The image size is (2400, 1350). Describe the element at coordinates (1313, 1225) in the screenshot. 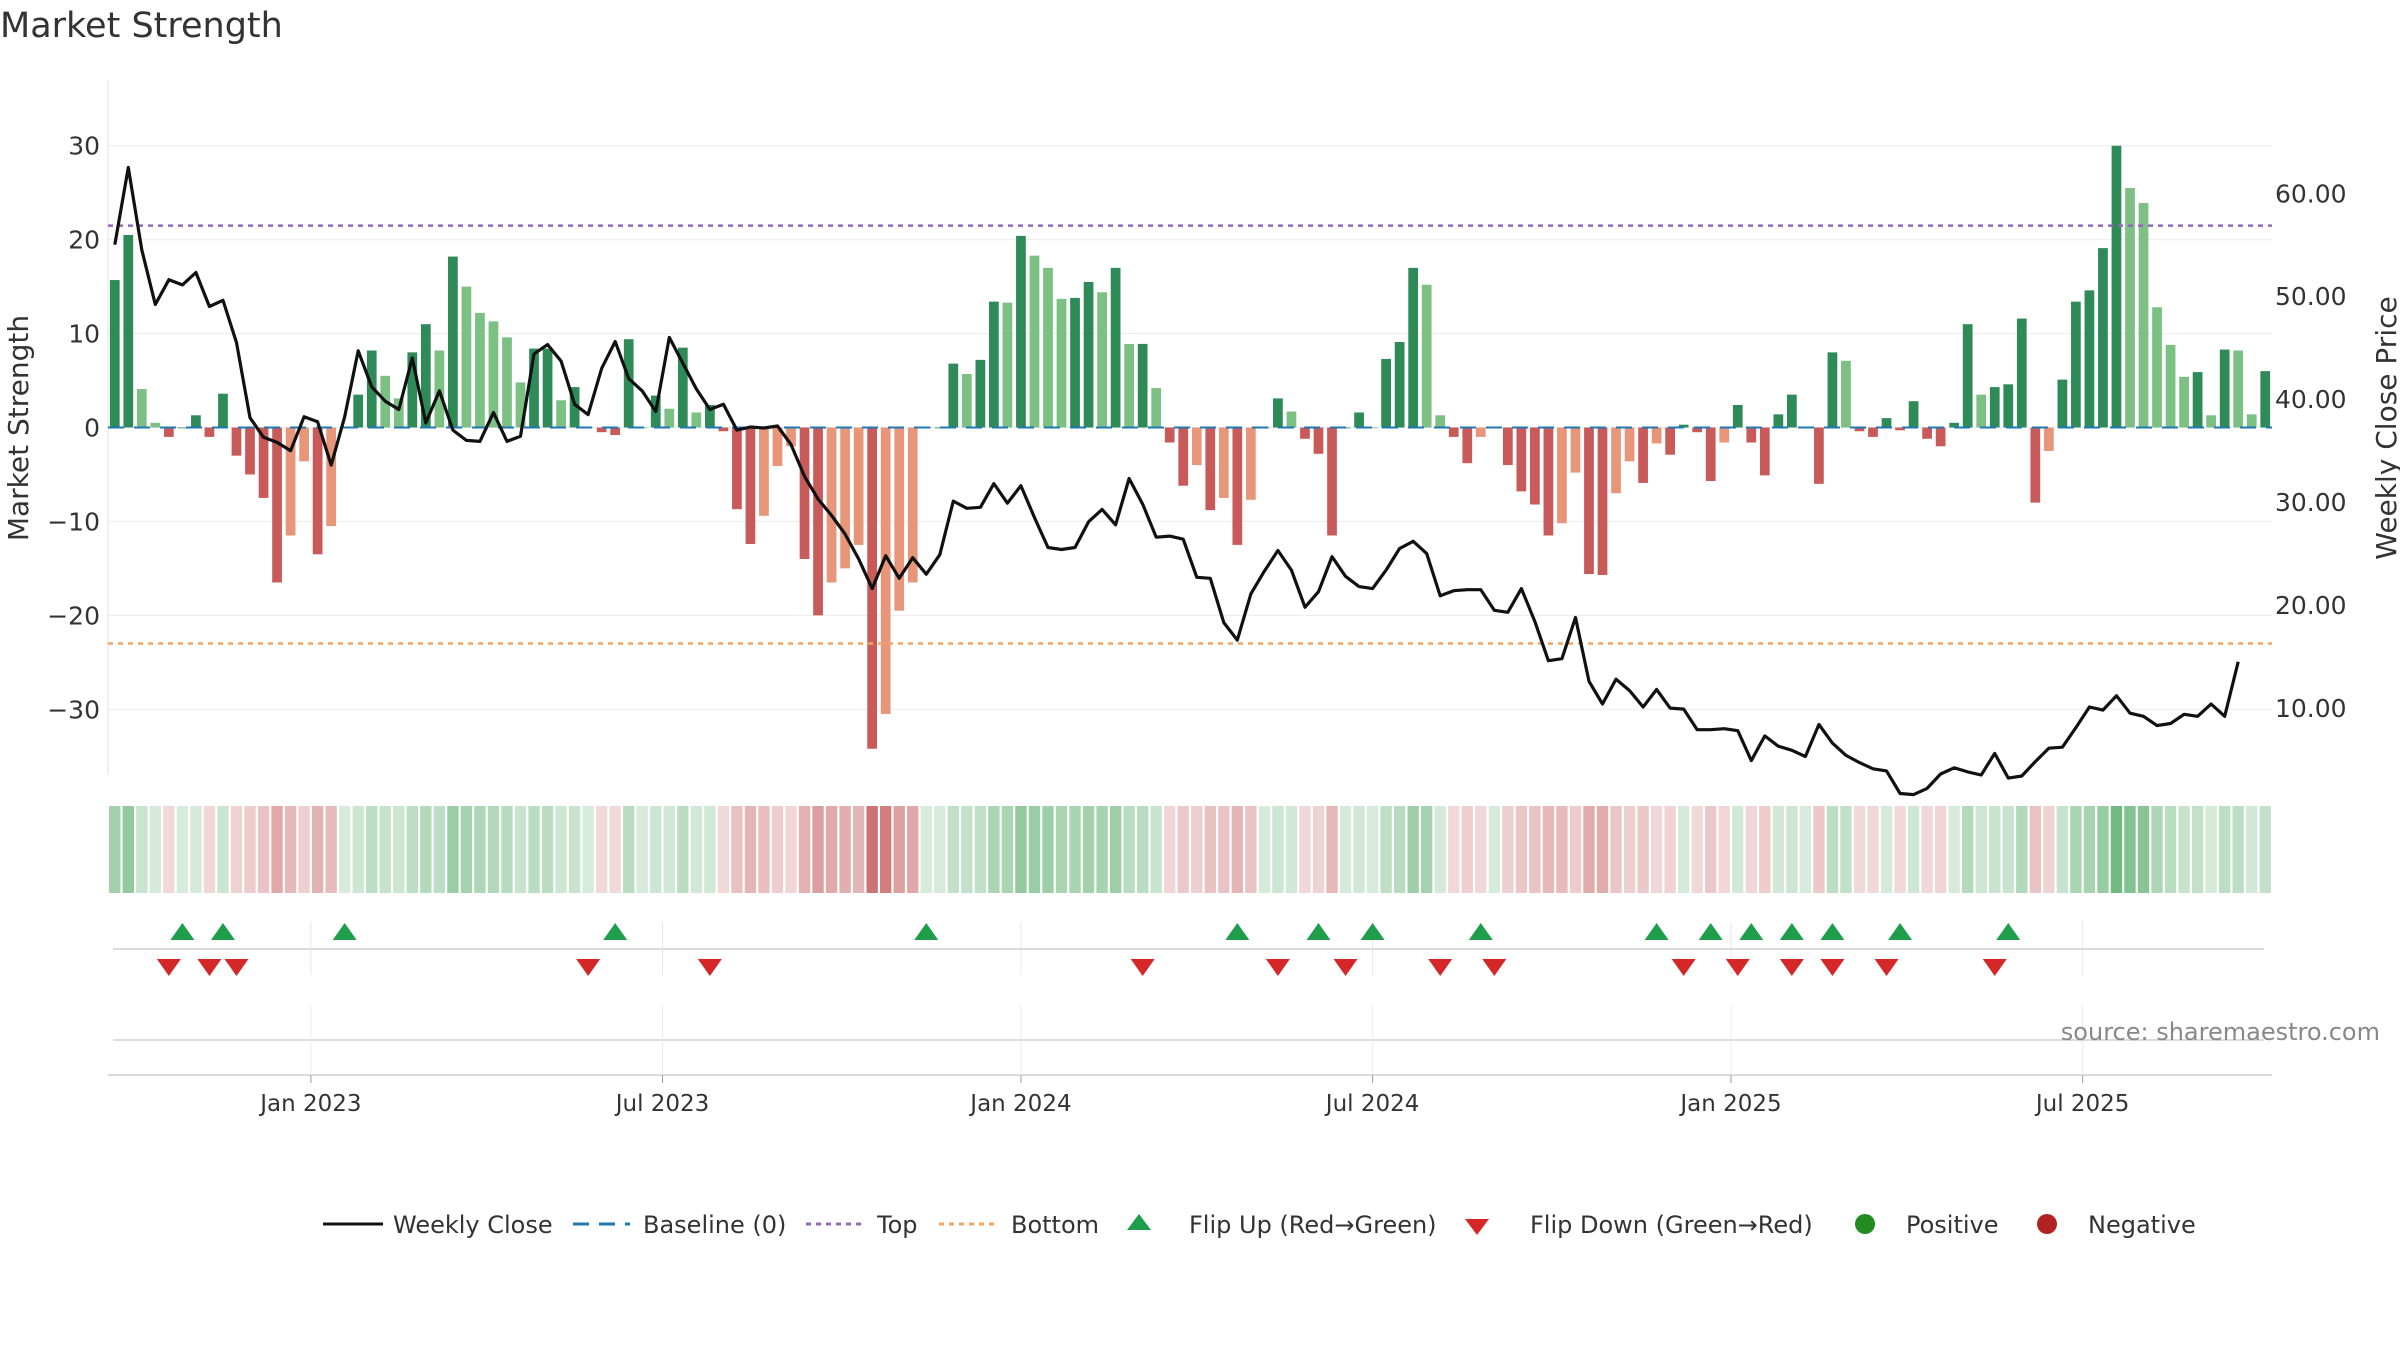

I see `legend-flip-up-label: Flip Up (Red→Green)` at that location.